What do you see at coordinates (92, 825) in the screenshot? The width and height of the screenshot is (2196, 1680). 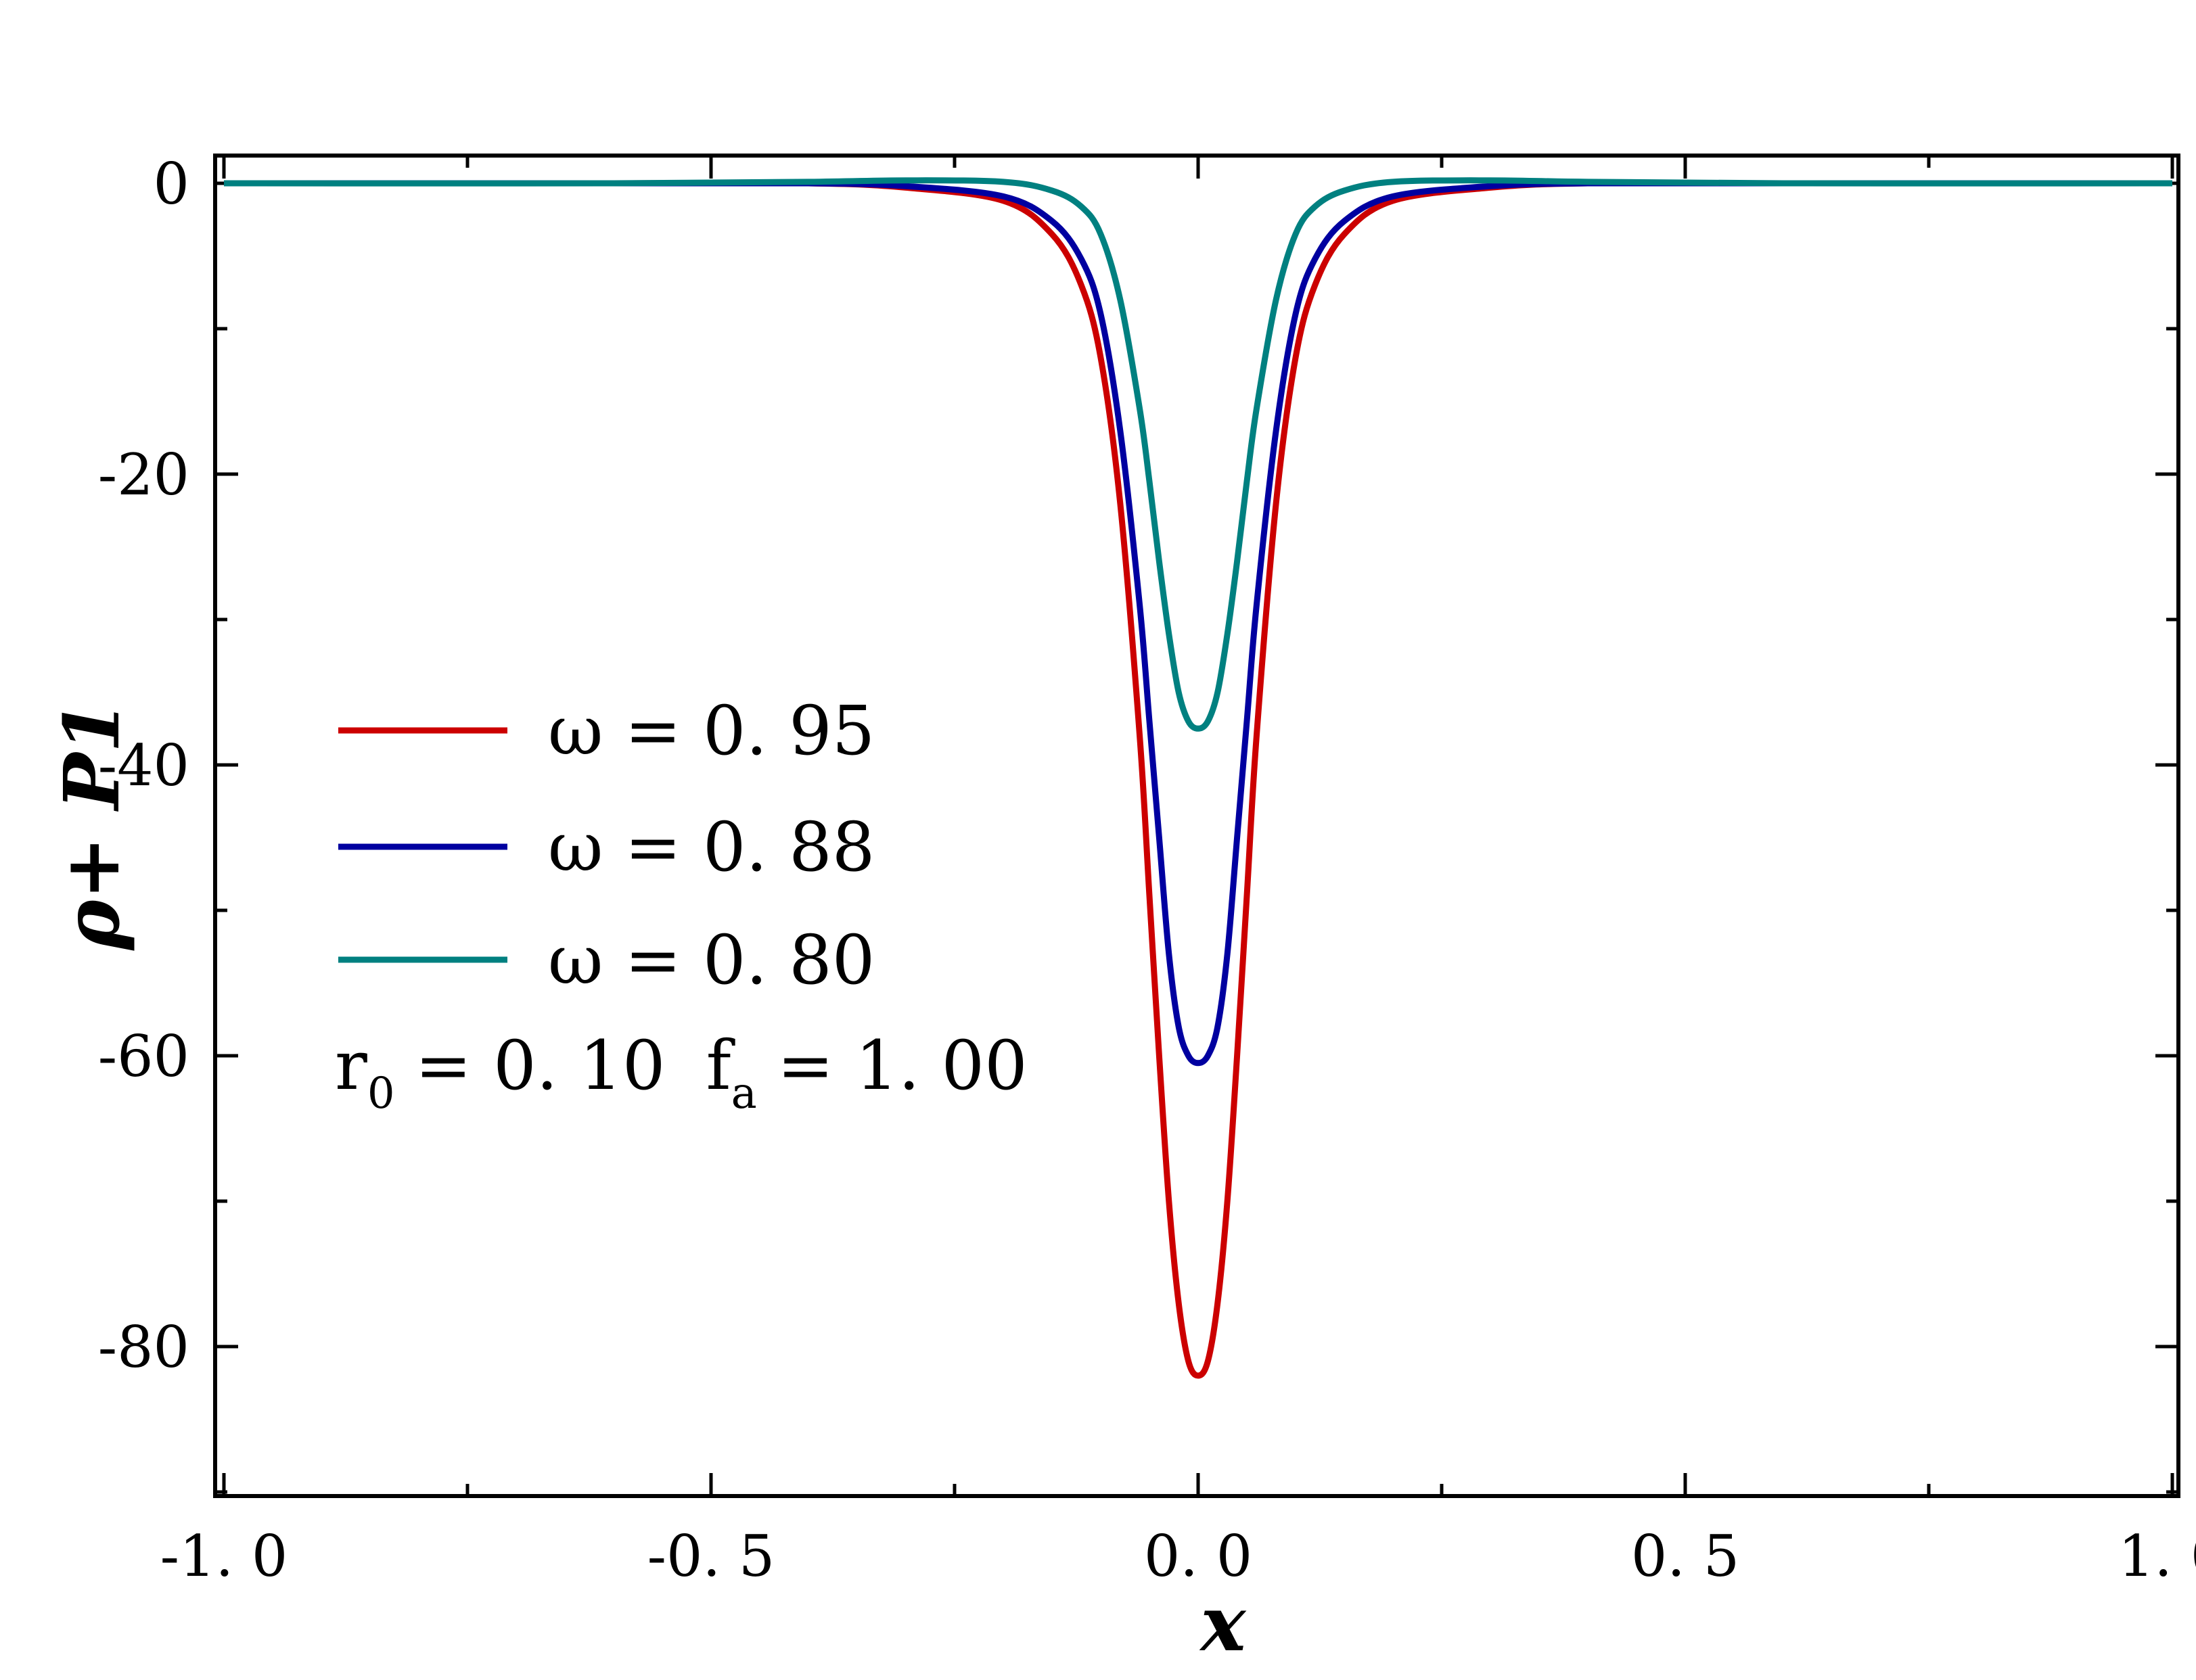 I see `y-axis-title: ρ+ P1` at bounding box center [92, 825].